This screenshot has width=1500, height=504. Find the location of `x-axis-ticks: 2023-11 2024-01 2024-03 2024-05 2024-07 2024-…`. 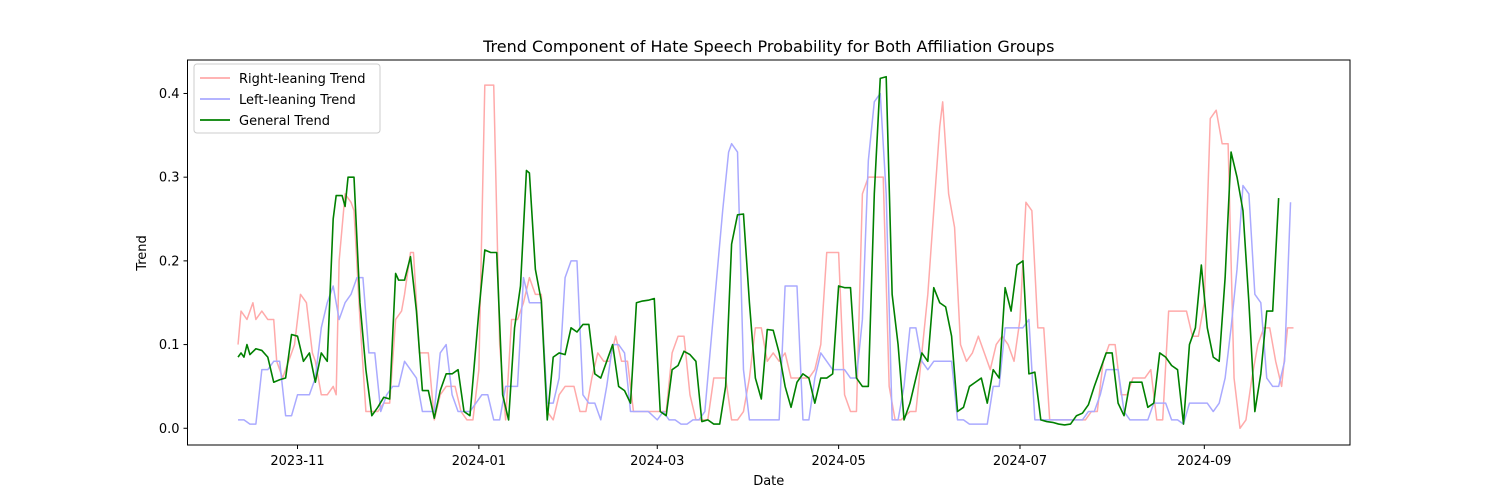

x-axis-ticks: 2023-11 2024-01 2024-03 2024-05 2024-07 2024-… is located at coordinates (750, 457).